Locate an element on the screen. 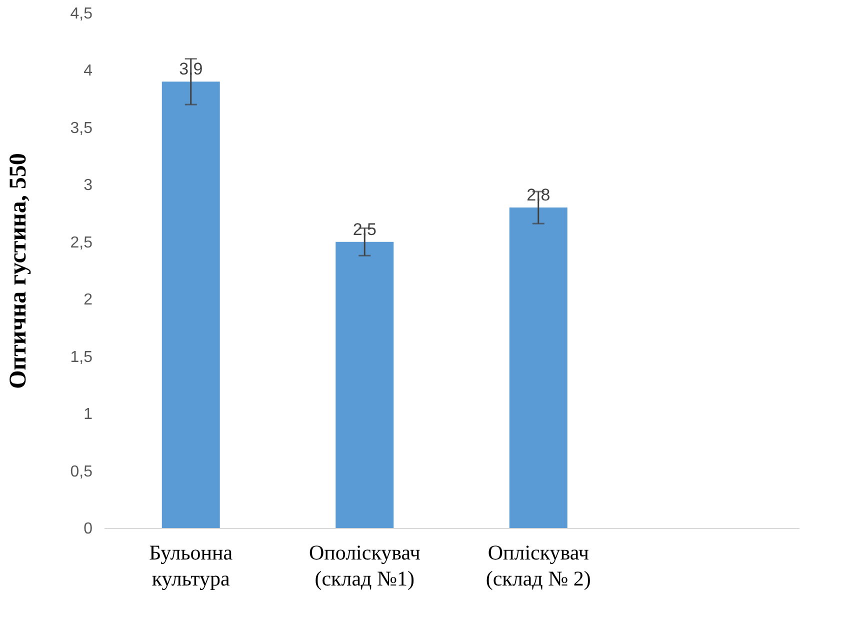  y-tick-label: 2,5 is located at coordinates (81, 243).